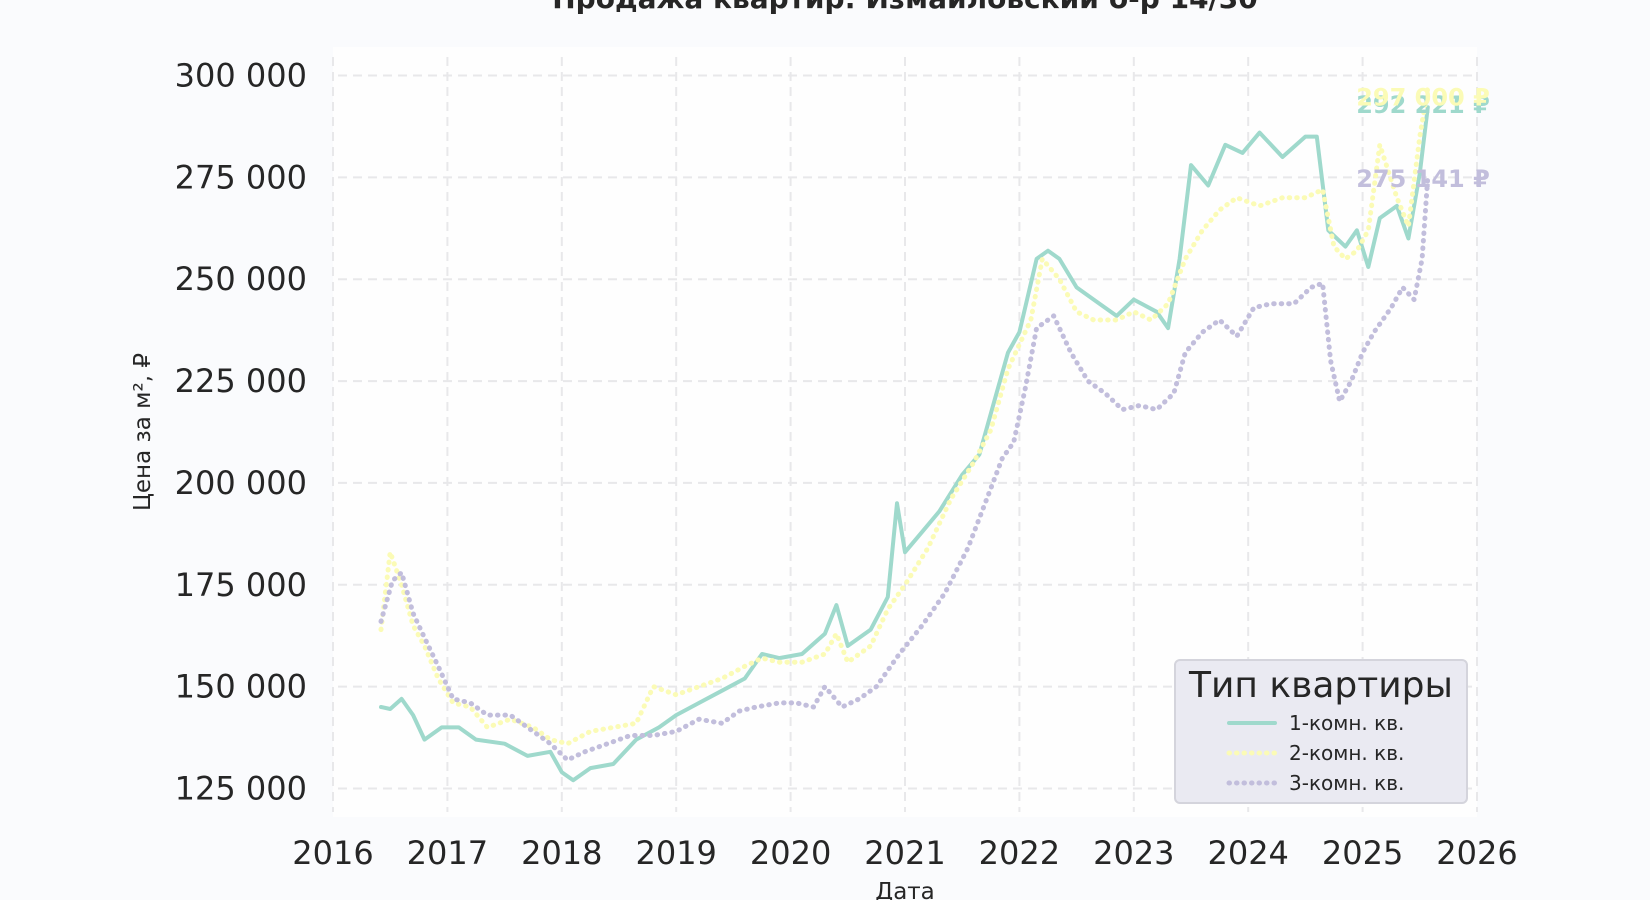  What do you see at coordinates (241, 76) in the screenshot?
I see `y-tick-label: 300 000` at bounding box center [241, 76].